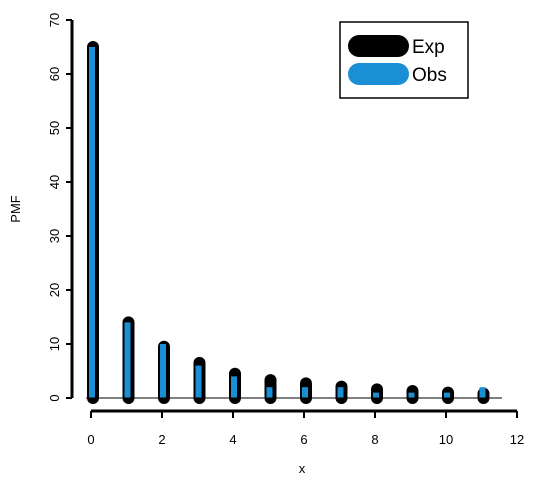 The width and height of the screenshot is (550, 489). What do you see at coordinates (54, 128) in the screenshot?
I see `y-tick-label: 50` at bounding box center [54, 128].